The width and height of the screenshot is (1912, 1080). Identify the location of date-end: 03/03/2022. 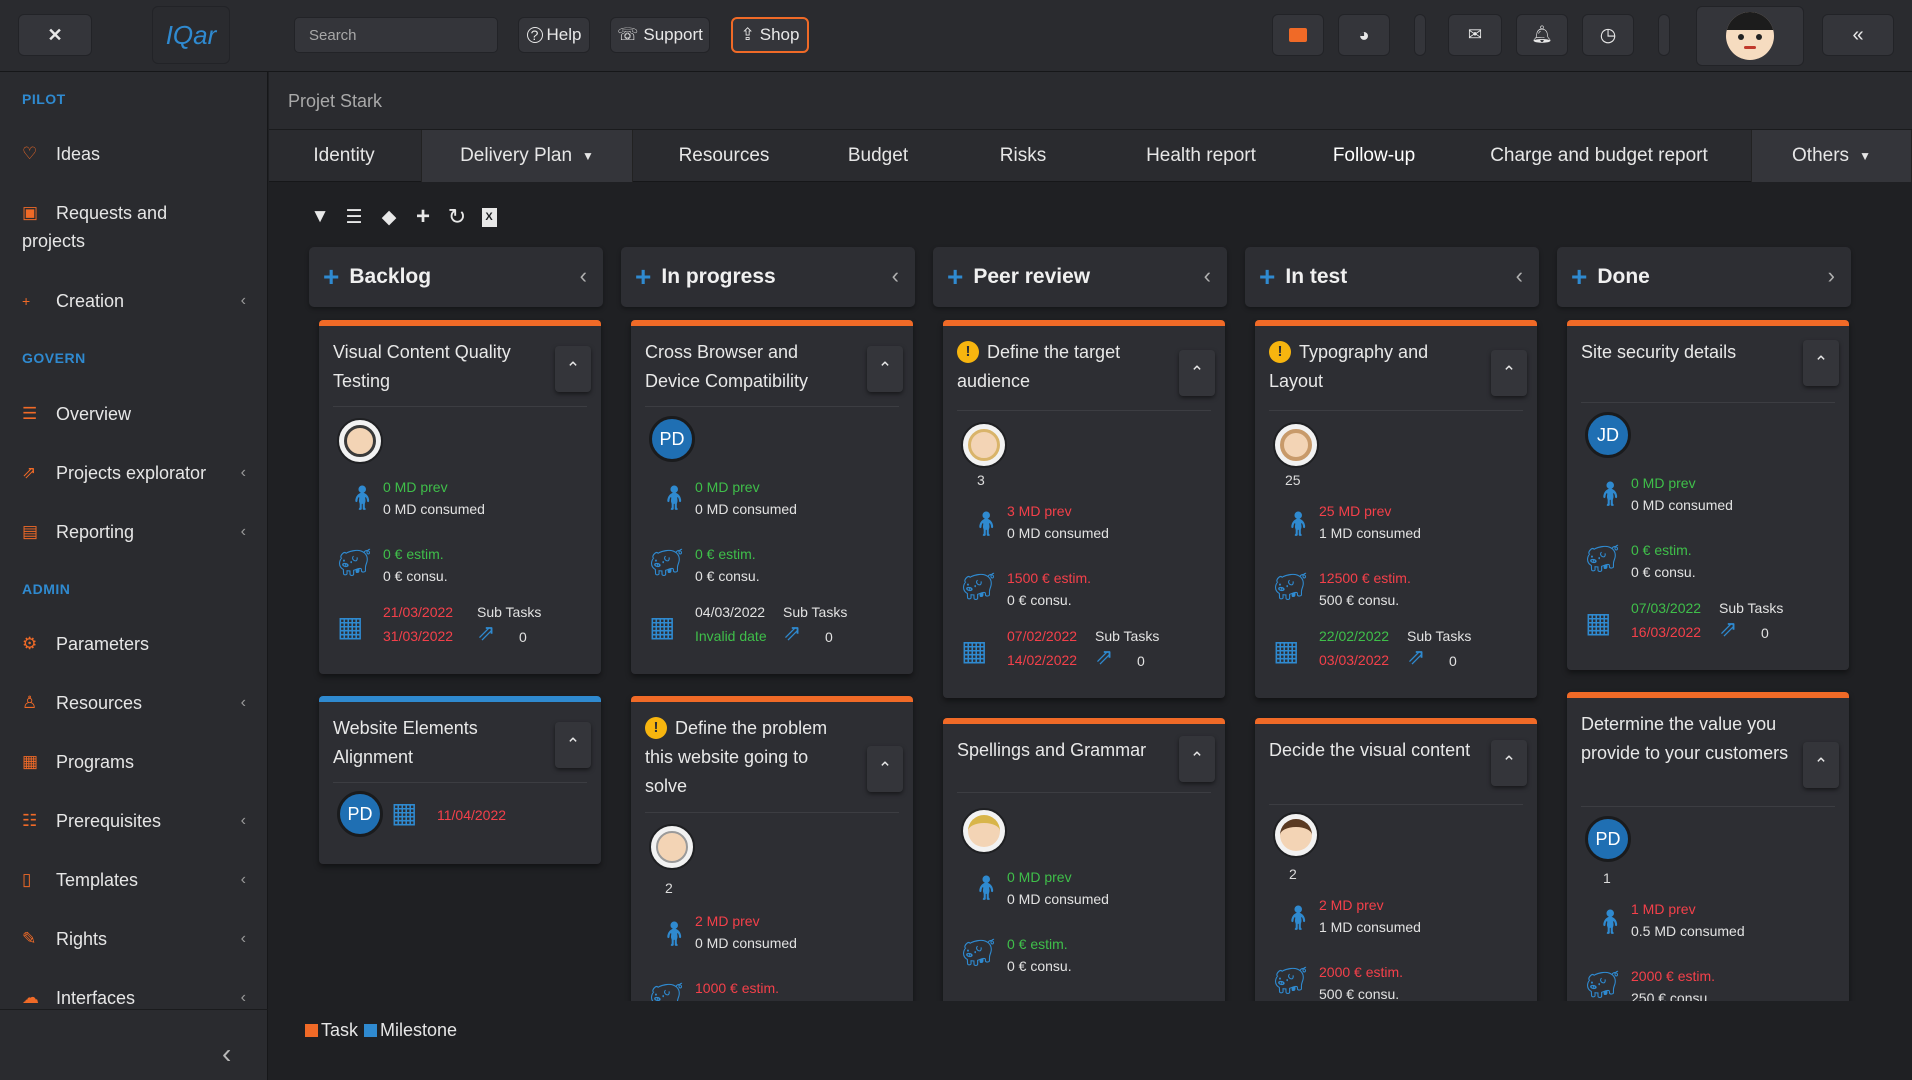
(1354, 660).